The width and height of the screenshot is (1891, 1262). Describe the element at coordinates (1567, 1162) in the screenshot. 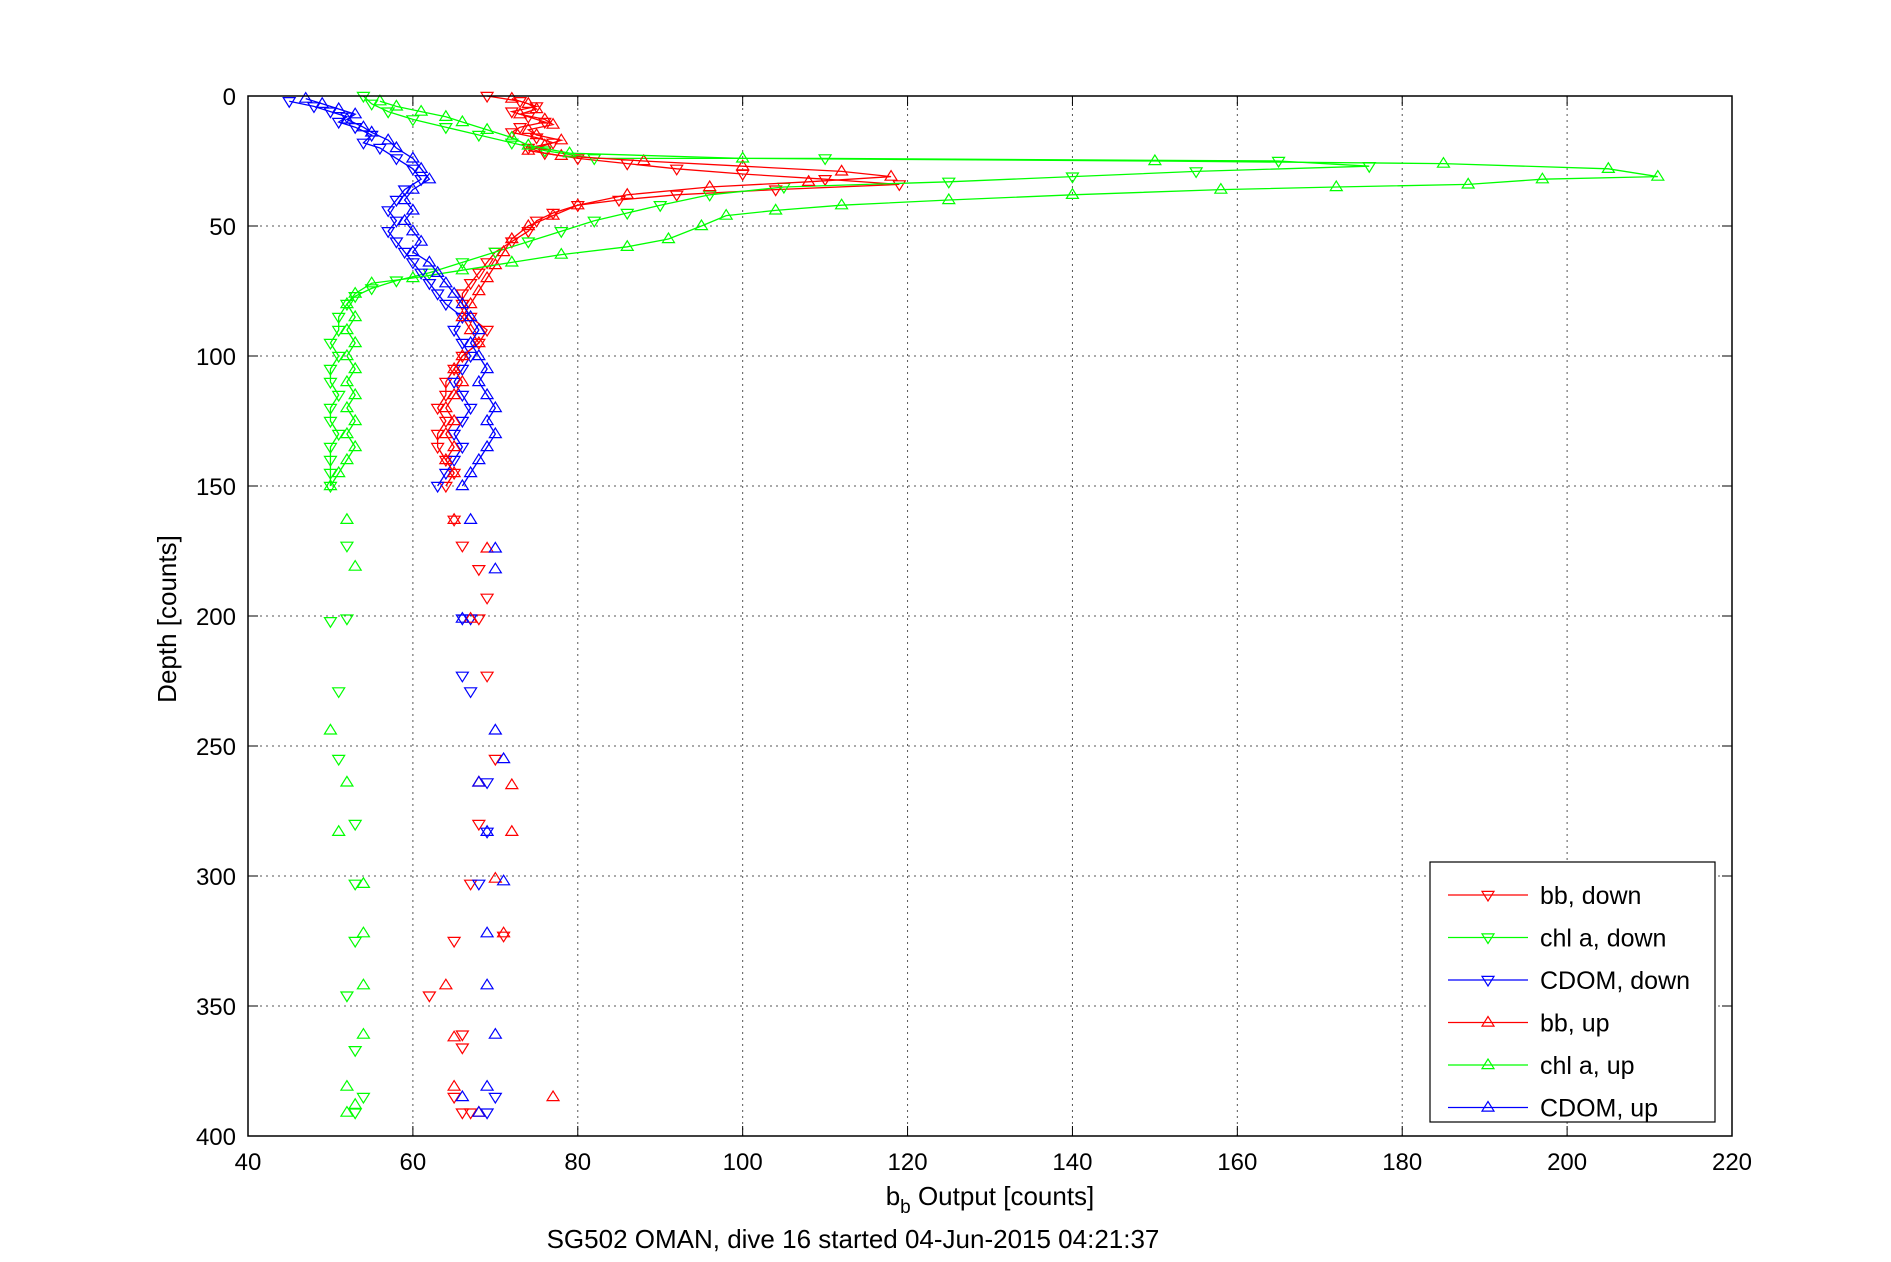

I see `x-tick-label: 200` at that location.